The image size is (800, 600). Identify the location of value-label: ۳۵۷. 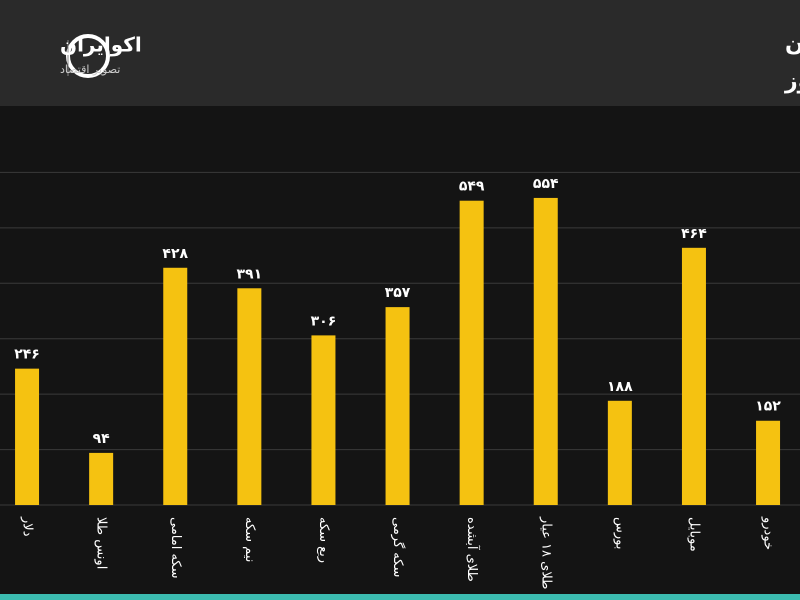
(398, 293).